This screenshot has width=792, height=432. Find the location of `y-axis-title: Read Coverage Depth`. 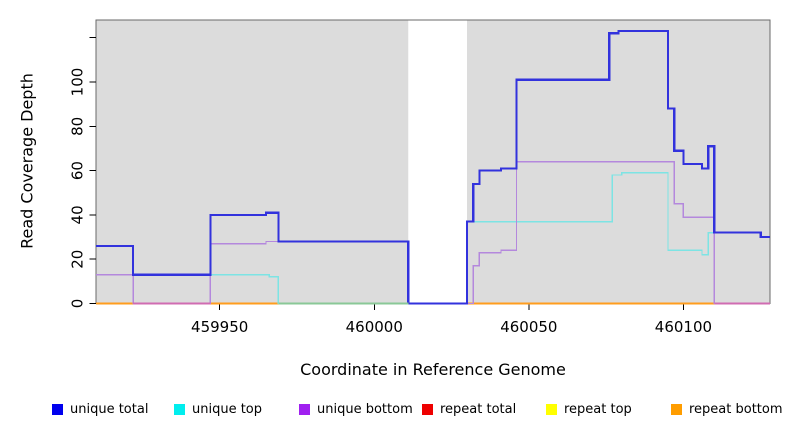

y-axis-title: Read Coverage Depth is located at coordinates (27, 161).